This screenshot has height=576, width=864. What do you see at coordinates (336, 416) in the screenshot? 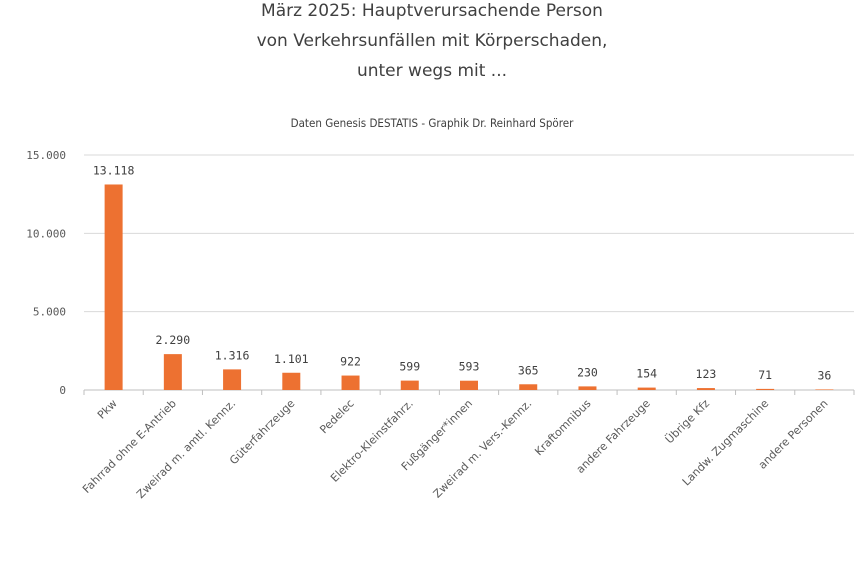
I see `x-category-label: Pedelec` at bounding box center [336, 416].